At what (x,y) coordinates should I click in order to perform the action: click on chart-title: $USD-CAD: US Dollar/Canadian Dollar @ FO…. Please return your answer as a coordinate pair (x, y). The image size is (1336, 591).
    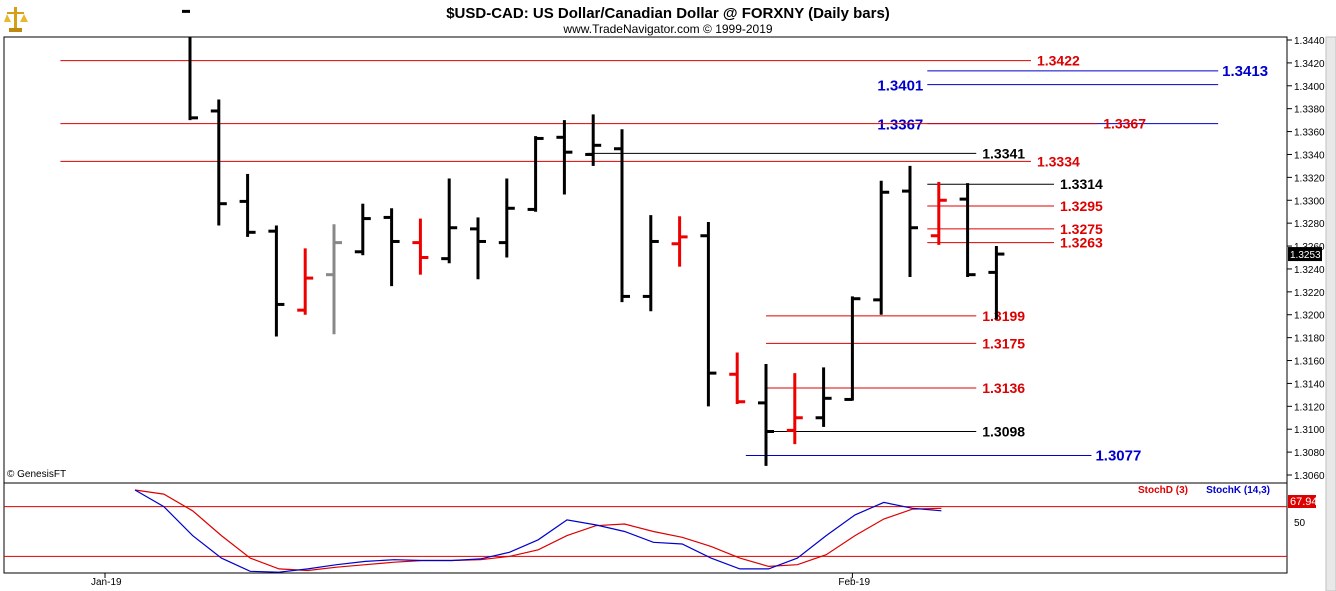
    Looking at the image, I should click on (668, 13).